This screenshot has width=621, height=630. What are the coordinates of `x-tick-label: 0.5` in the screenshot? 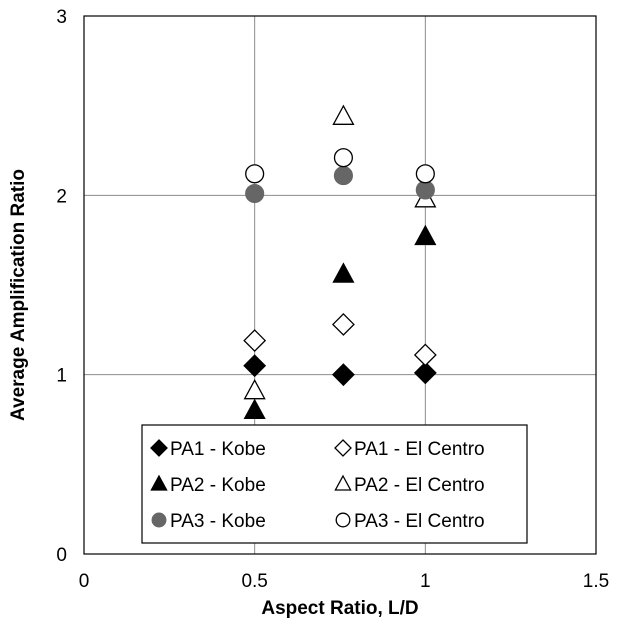 It's located at (254, 581).